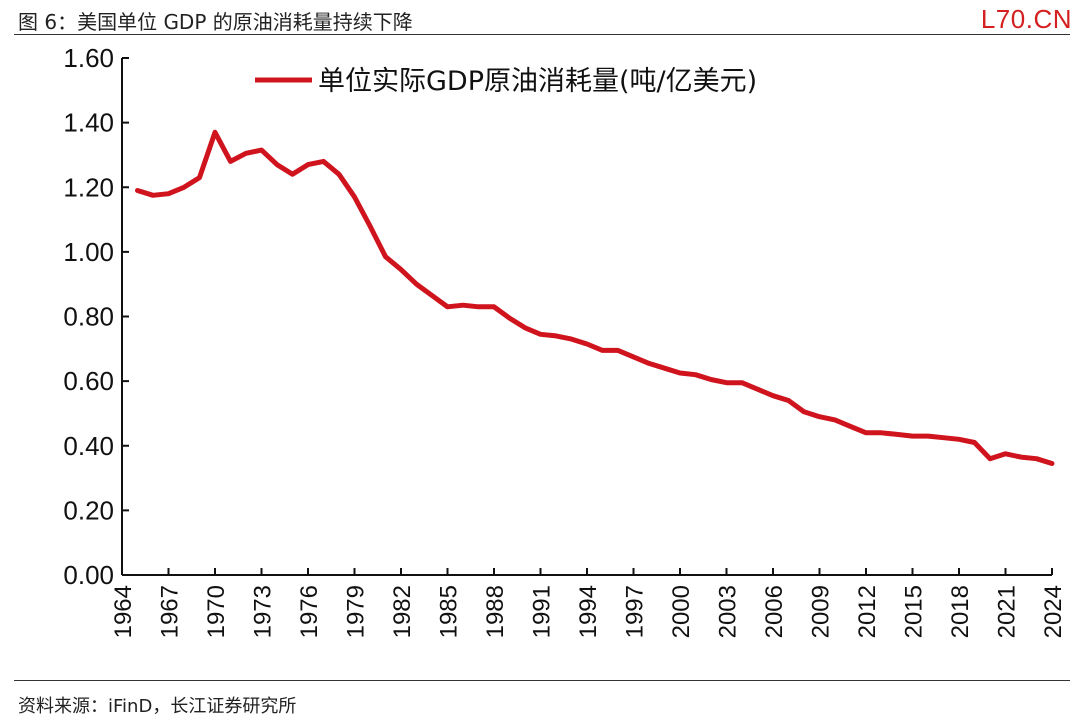 This screenshot has height=724, width=1080. Describe the element at coordinates (537, 81) in the screenshot. I see `legend-label: 单位实际GDP原油消耗量(吨/亿美元)` at that location.